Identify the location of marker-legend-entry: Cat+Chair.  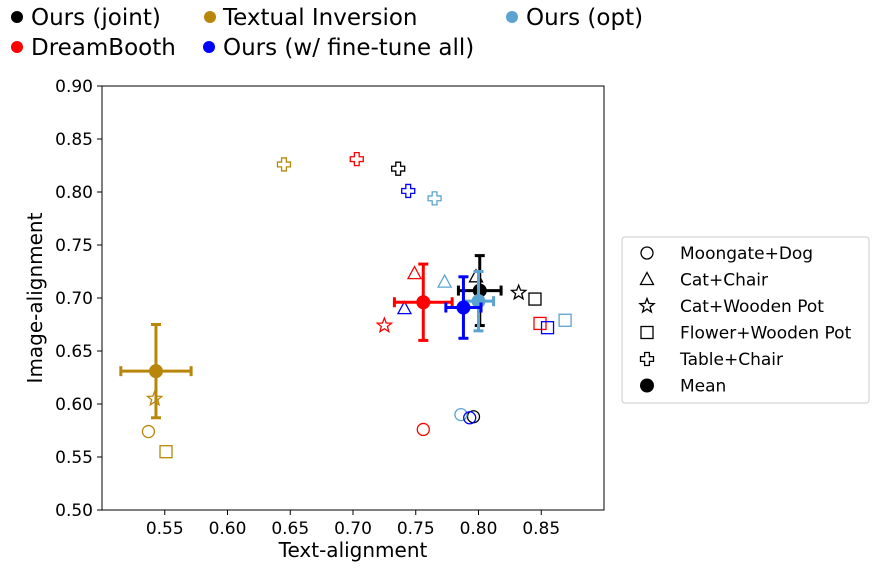
(703, 281).